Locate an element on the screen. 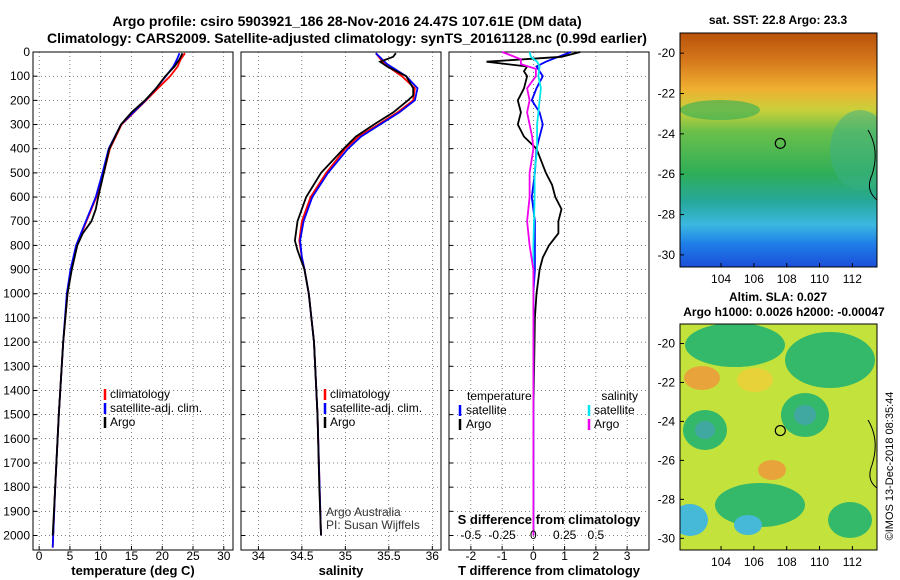 The image size is (900, 580). imos-credit: ©IMOS 13-Dec-2018 08:35:44 is located at coordinates (890, 466).